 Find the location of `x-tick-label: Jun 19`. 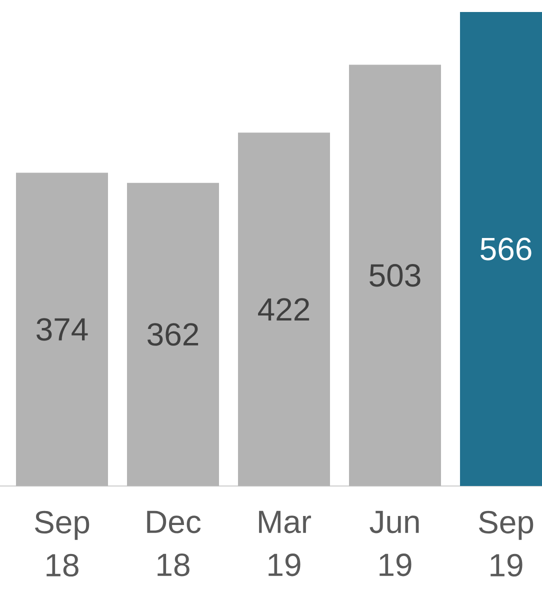

x-tick-label: Jun 19 is located at coordinates (394, 543).